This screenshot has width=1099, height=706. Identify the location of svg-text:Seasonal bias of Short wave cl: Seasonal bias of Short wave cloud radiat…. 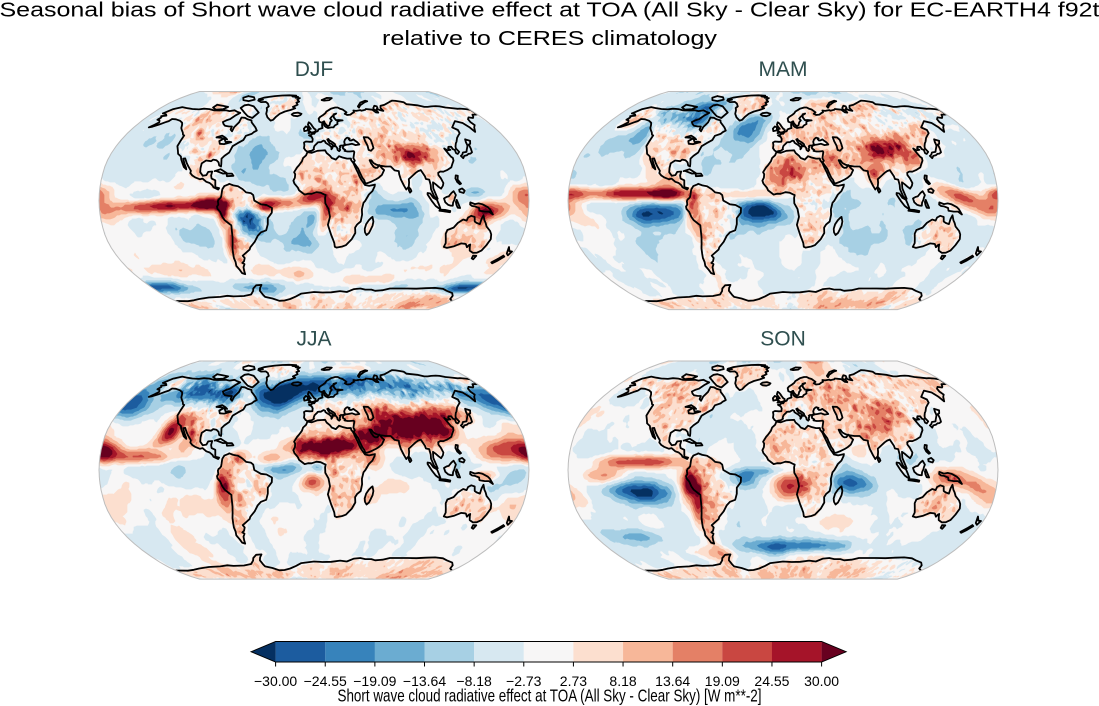
(549, 10).